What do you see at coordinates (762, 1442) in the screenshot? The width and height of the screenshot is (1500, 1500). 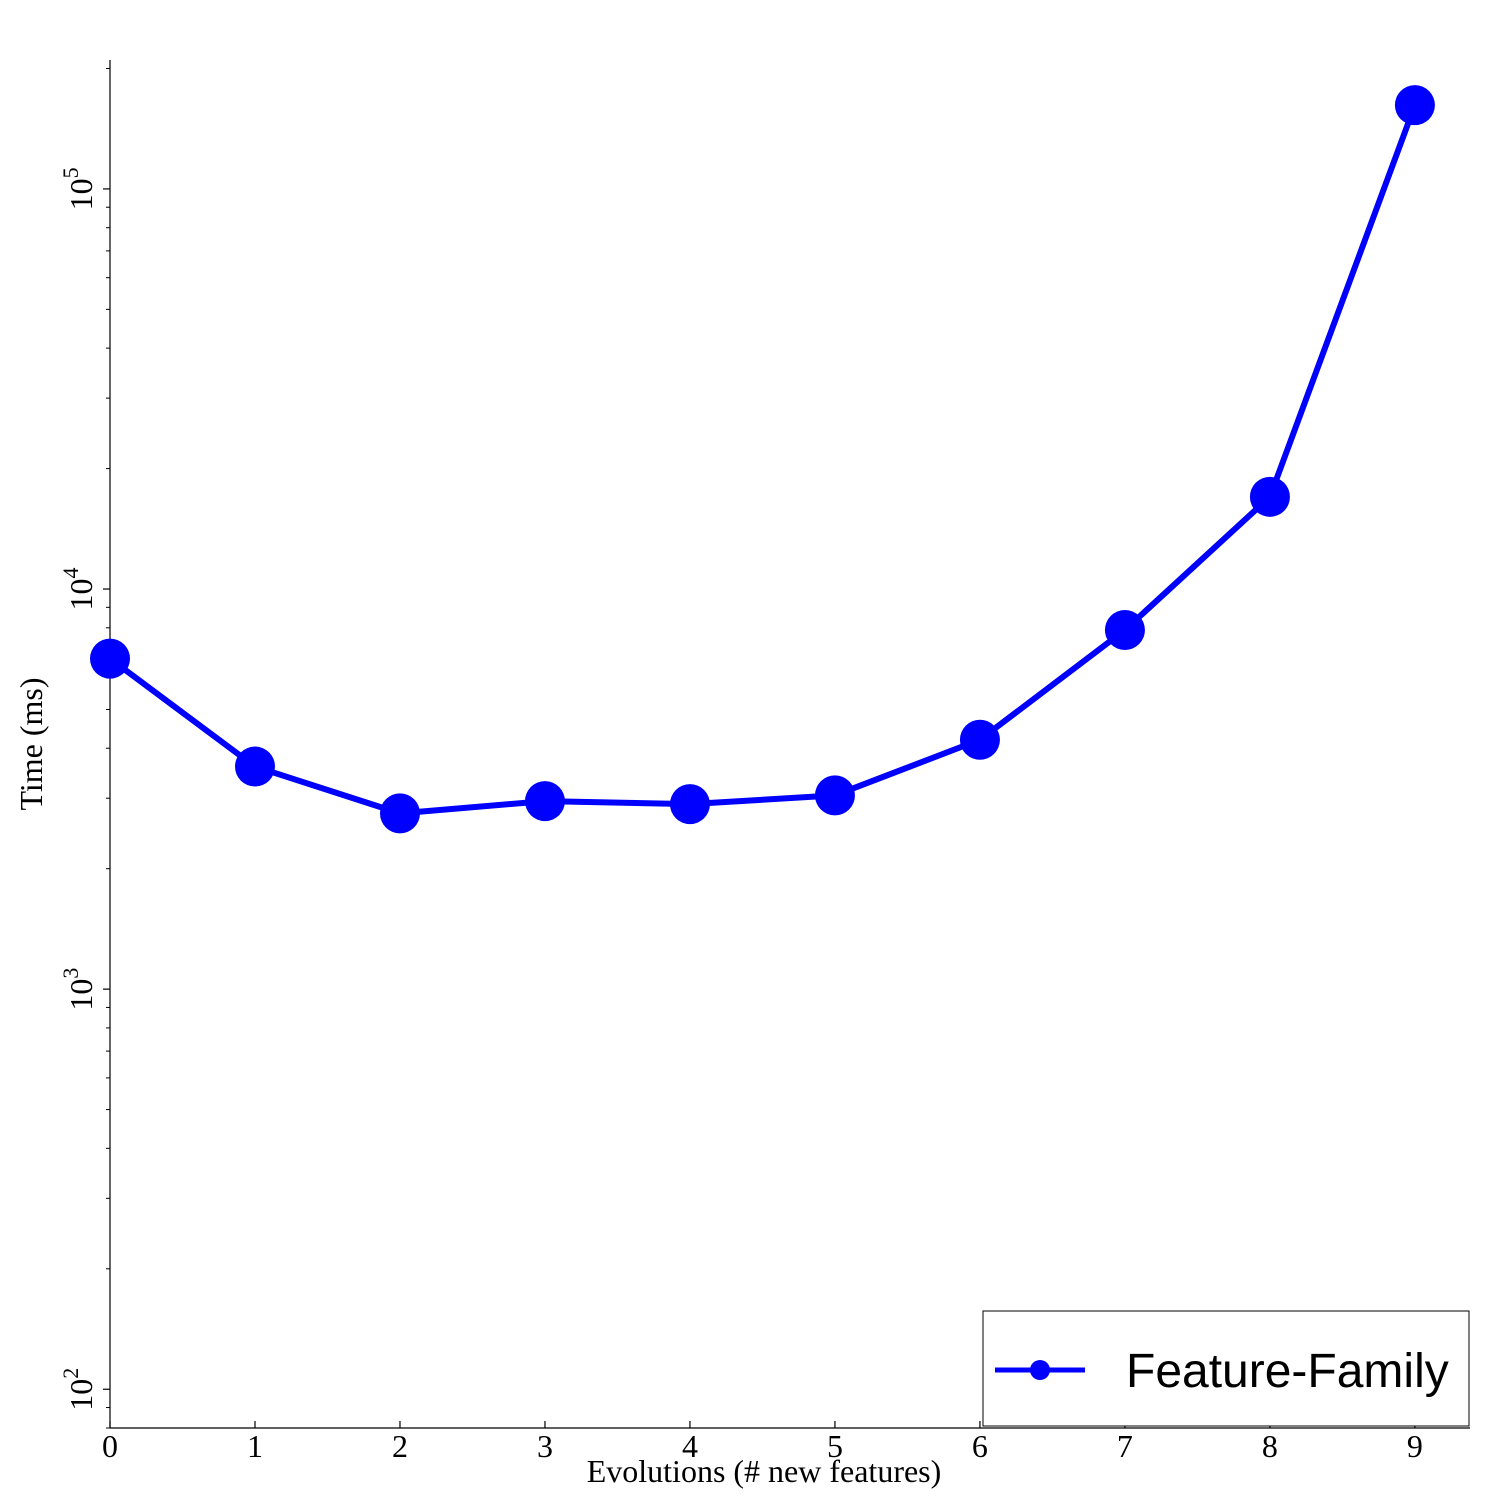 I see `x-ticks: 0 1 2 3 4 5 6 7 8 9` at bounding box center [762, 1442].